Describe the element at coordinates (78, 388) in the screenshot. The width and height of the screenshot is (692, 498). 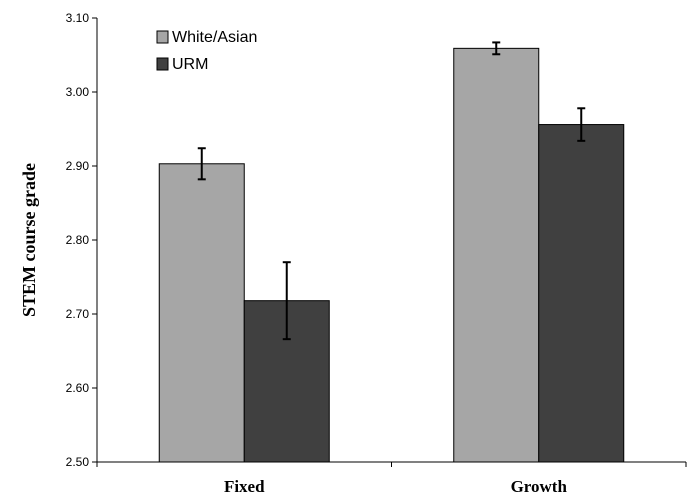
I see `y-tick-label: 2.60` at that location.